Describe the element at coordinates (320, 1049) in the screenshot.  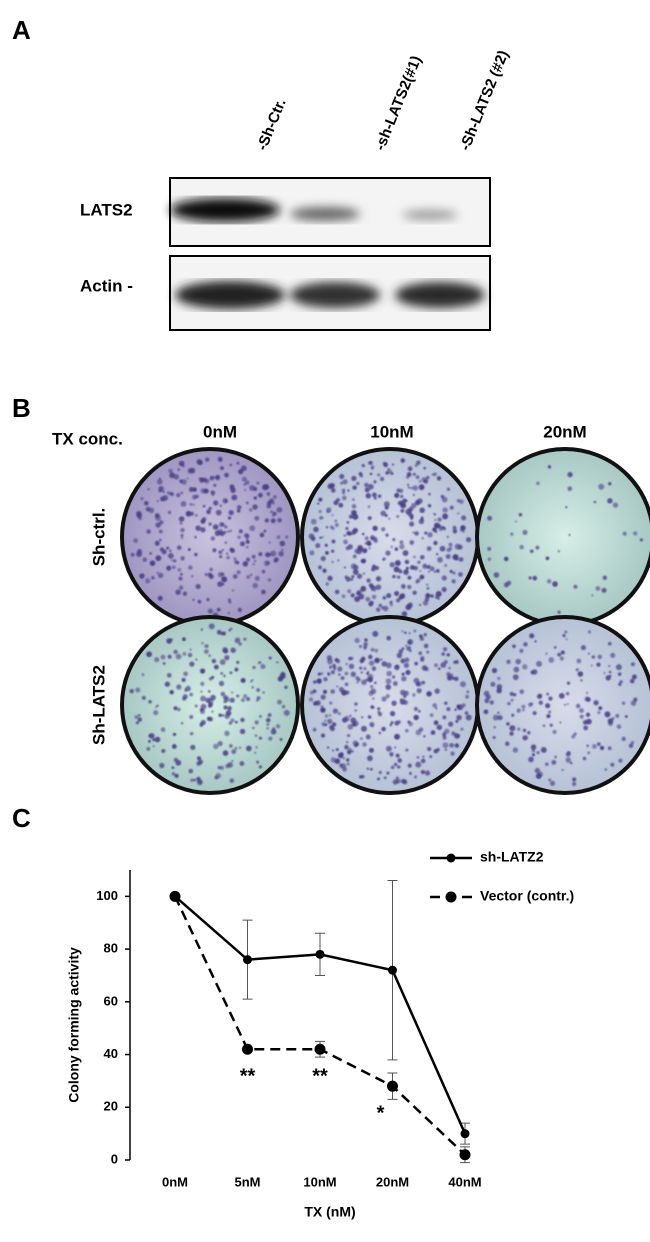
I see `data-point` at that location.